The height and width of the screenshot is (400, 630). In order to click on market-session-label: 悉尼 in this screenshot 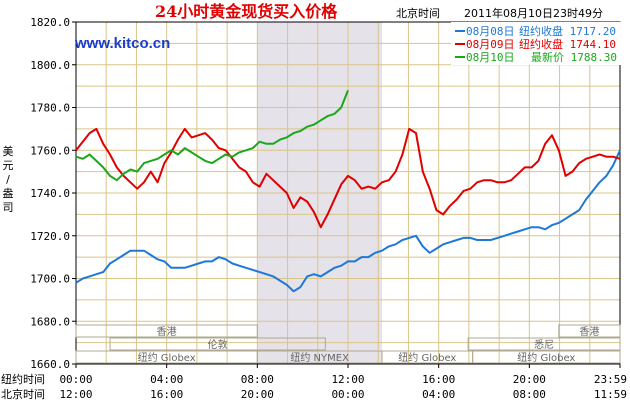, I will do `click(544, 345)`.